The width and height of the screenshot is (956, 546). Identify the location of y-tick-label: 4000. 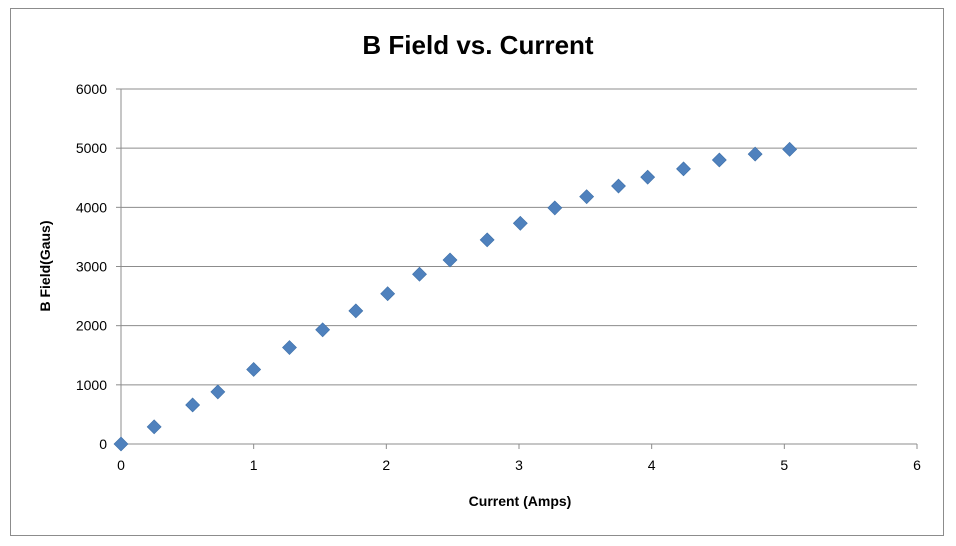
(91, 207).